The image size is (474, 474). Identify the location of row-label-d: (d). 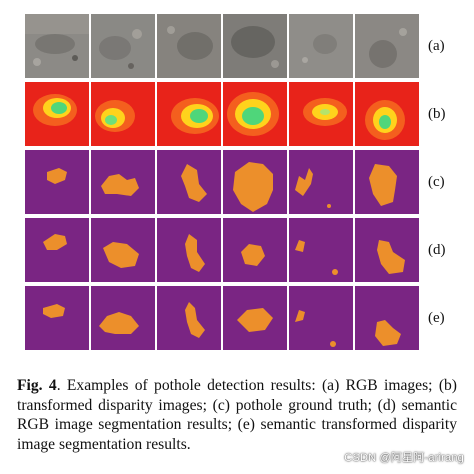
(437, 250).